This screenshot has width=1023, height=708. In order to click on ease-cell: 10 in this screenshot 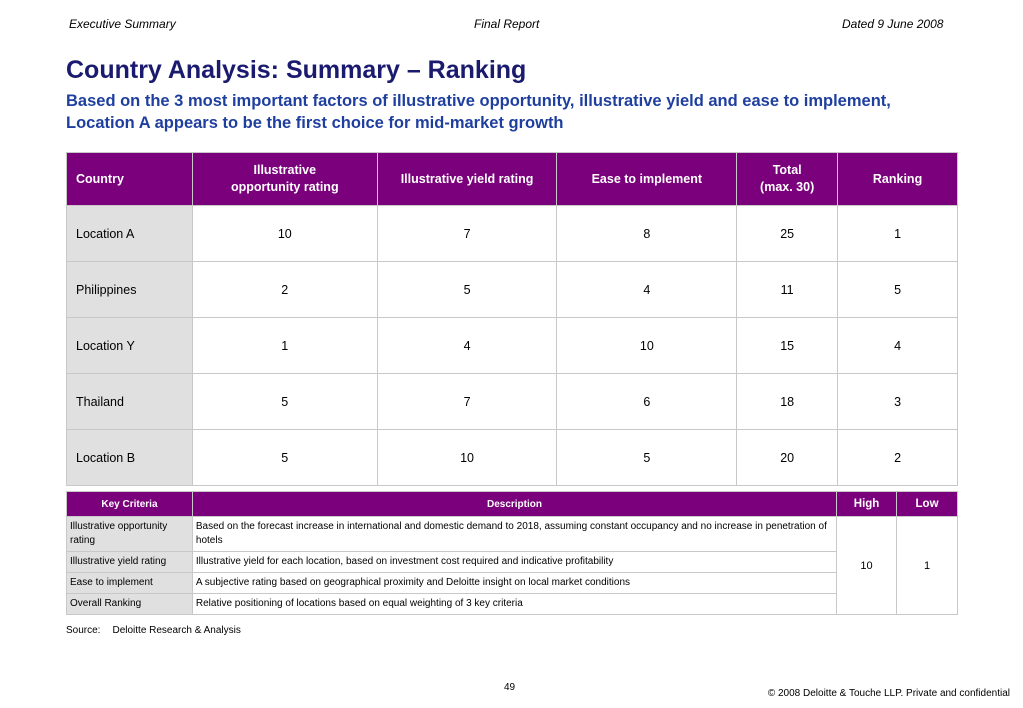, I will do `click(647, 345)`.